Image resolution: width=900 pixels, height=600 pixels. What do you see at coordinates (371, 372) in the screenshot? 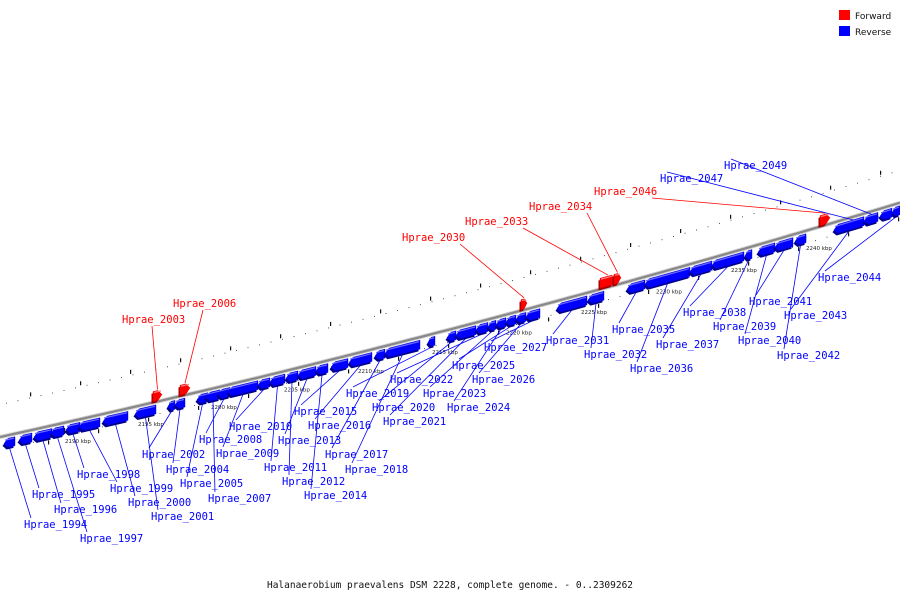
I see `scale-tick-label: 2210 kbp` at bounding box center [371, 372].